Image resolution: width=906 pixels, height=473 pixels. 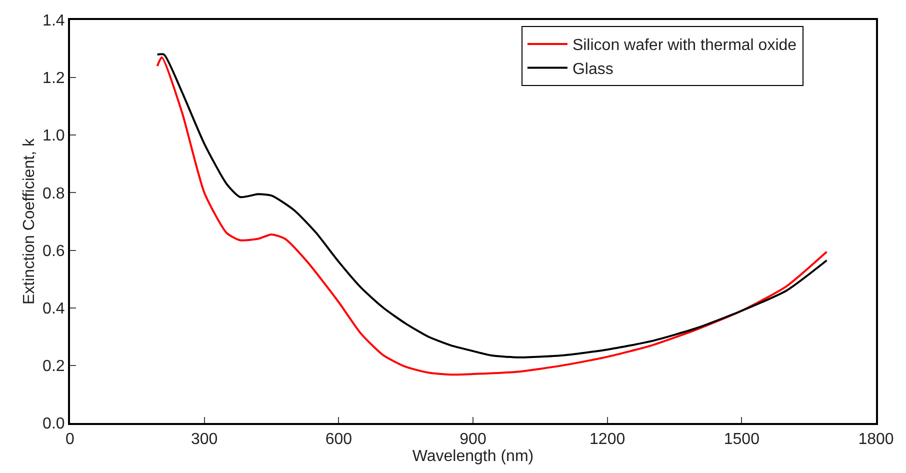 I want to click on y-tick-label: 0.8, so click(x=53, y=193).